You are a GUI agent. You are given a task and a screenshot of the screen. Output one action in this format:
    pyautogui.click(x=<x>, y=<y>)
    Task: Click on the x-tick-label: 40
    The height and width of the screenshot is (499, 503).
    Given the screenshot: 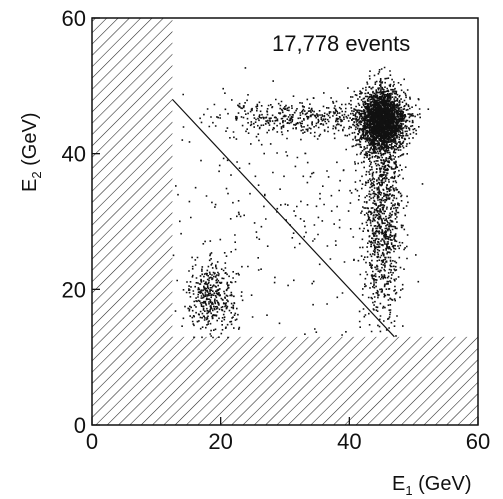 What is the action you would take?
    pyautogui.click(x=349, y=441)
    